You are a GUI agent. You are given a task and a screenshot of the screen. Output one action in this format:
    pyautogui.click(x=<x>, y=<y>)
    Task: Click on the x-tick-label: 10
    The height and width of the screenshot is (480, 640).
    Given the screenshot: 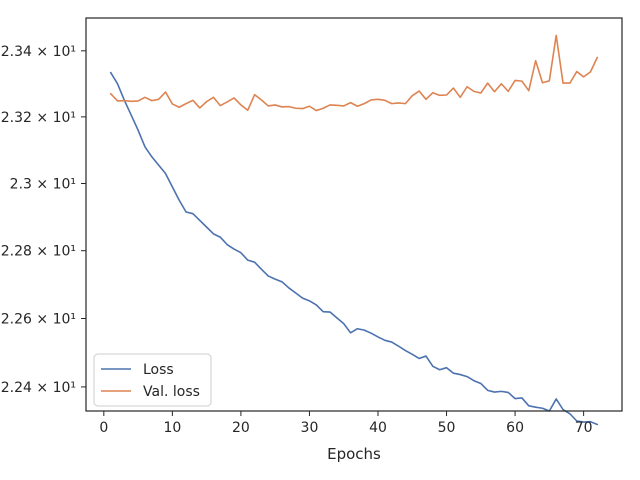 What is the action you would take?
    pyautogui.click(x=172, y=428)
    